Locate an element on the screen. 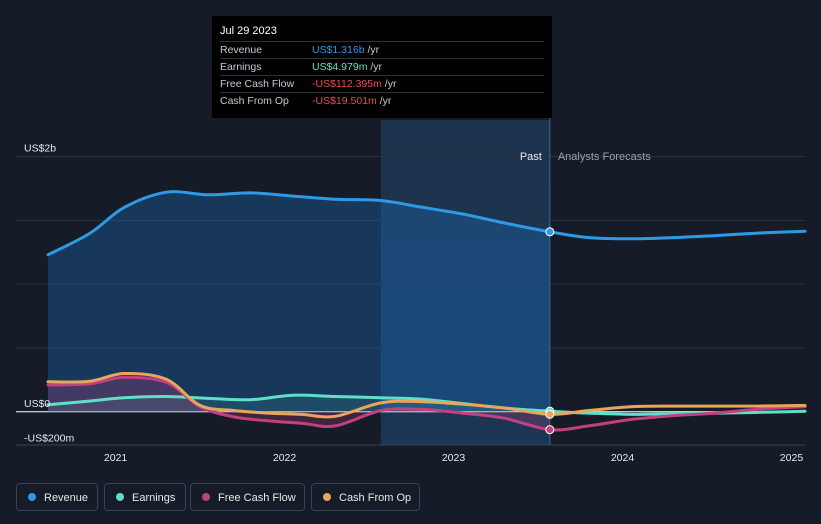 This screenshot has width=821, height=524. tooltip-value: -US$112.395m /yr is located at coordinates (354, 84).